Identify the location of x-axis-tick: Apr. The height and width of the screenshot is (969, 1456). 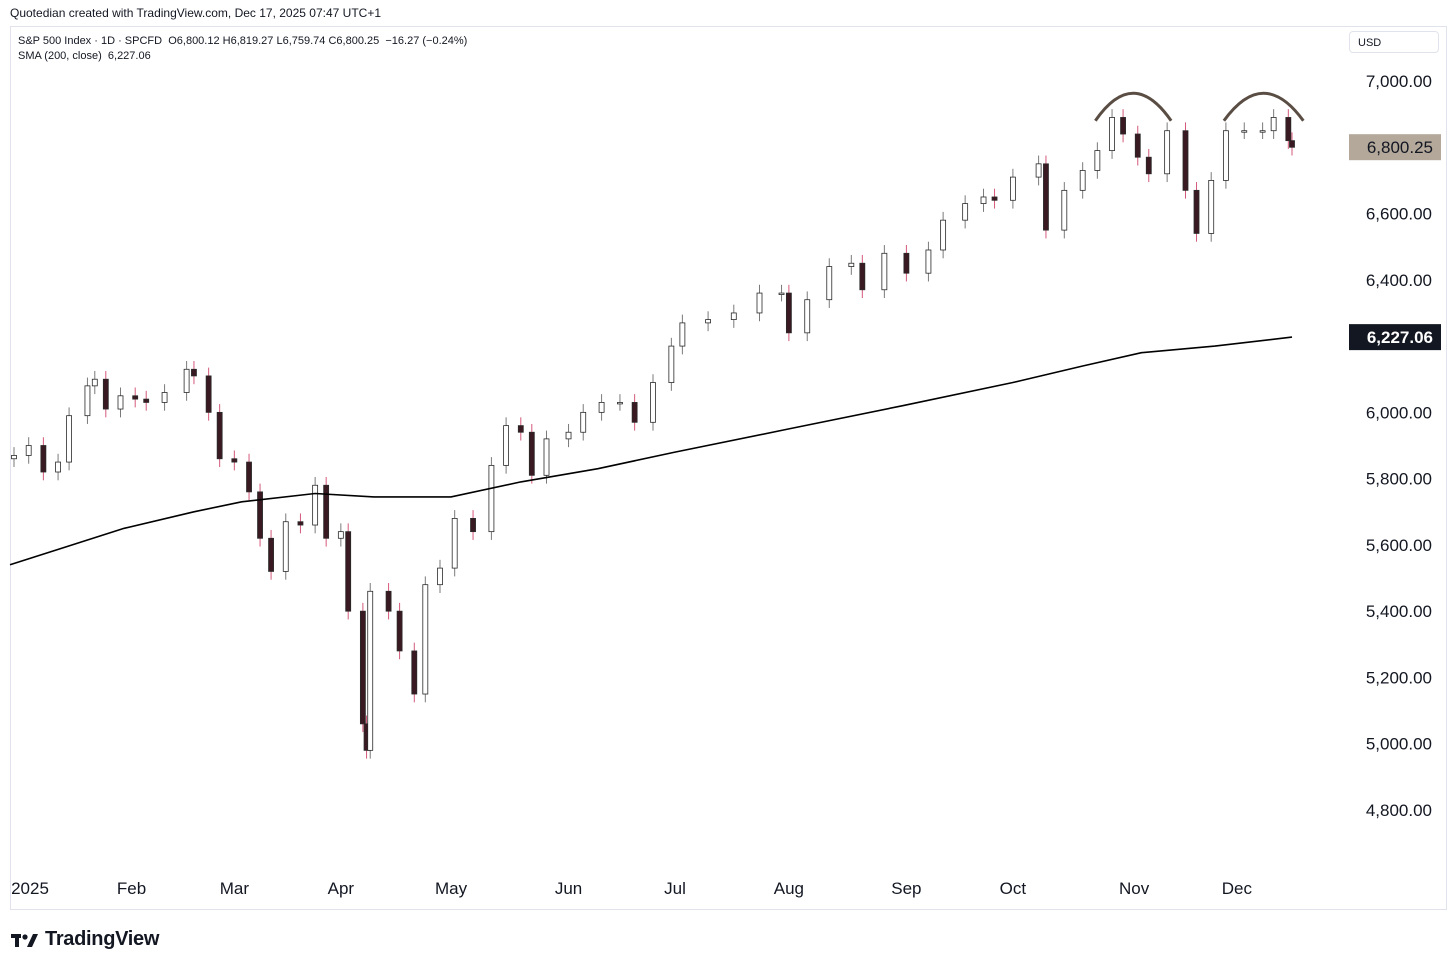
(341, 888).